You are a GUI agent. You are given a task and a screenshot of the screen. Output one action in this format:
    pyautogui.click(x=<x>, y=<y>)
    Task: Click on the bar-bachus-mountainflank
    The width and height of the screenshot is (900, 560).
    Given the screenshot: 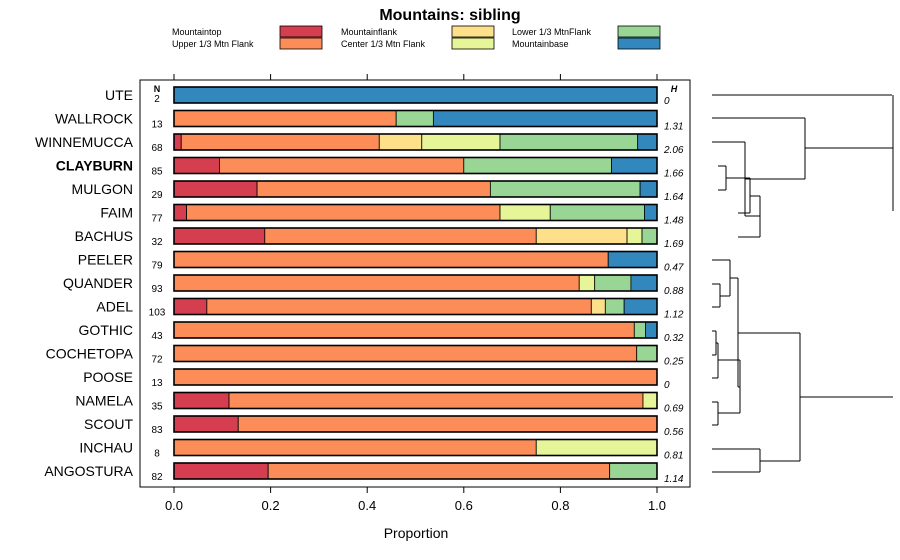 What is the action you would take?
    pyautogui.click(x=581, y=236)
    